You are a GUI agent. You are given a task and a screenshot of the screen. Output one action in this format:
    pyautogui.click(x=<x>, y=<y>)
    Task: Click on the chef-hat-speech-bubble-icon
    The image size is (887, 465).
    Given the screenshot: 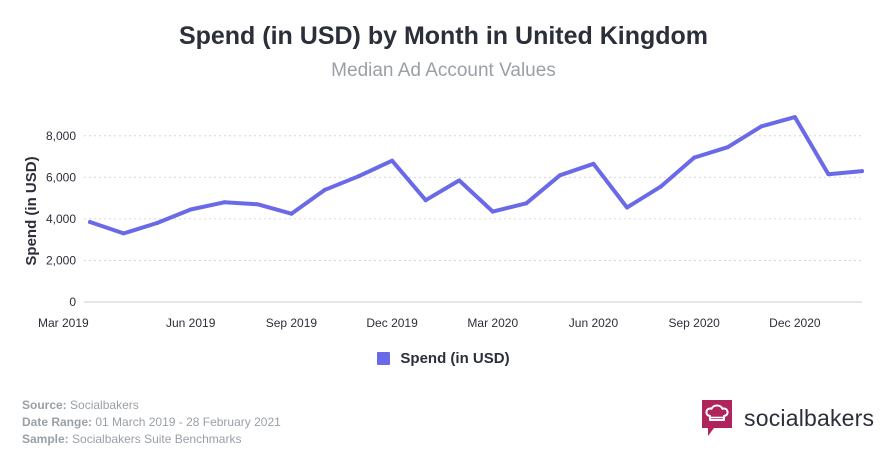 What is the action you would take?
    pyautogui.click(x=717, y=418)
    